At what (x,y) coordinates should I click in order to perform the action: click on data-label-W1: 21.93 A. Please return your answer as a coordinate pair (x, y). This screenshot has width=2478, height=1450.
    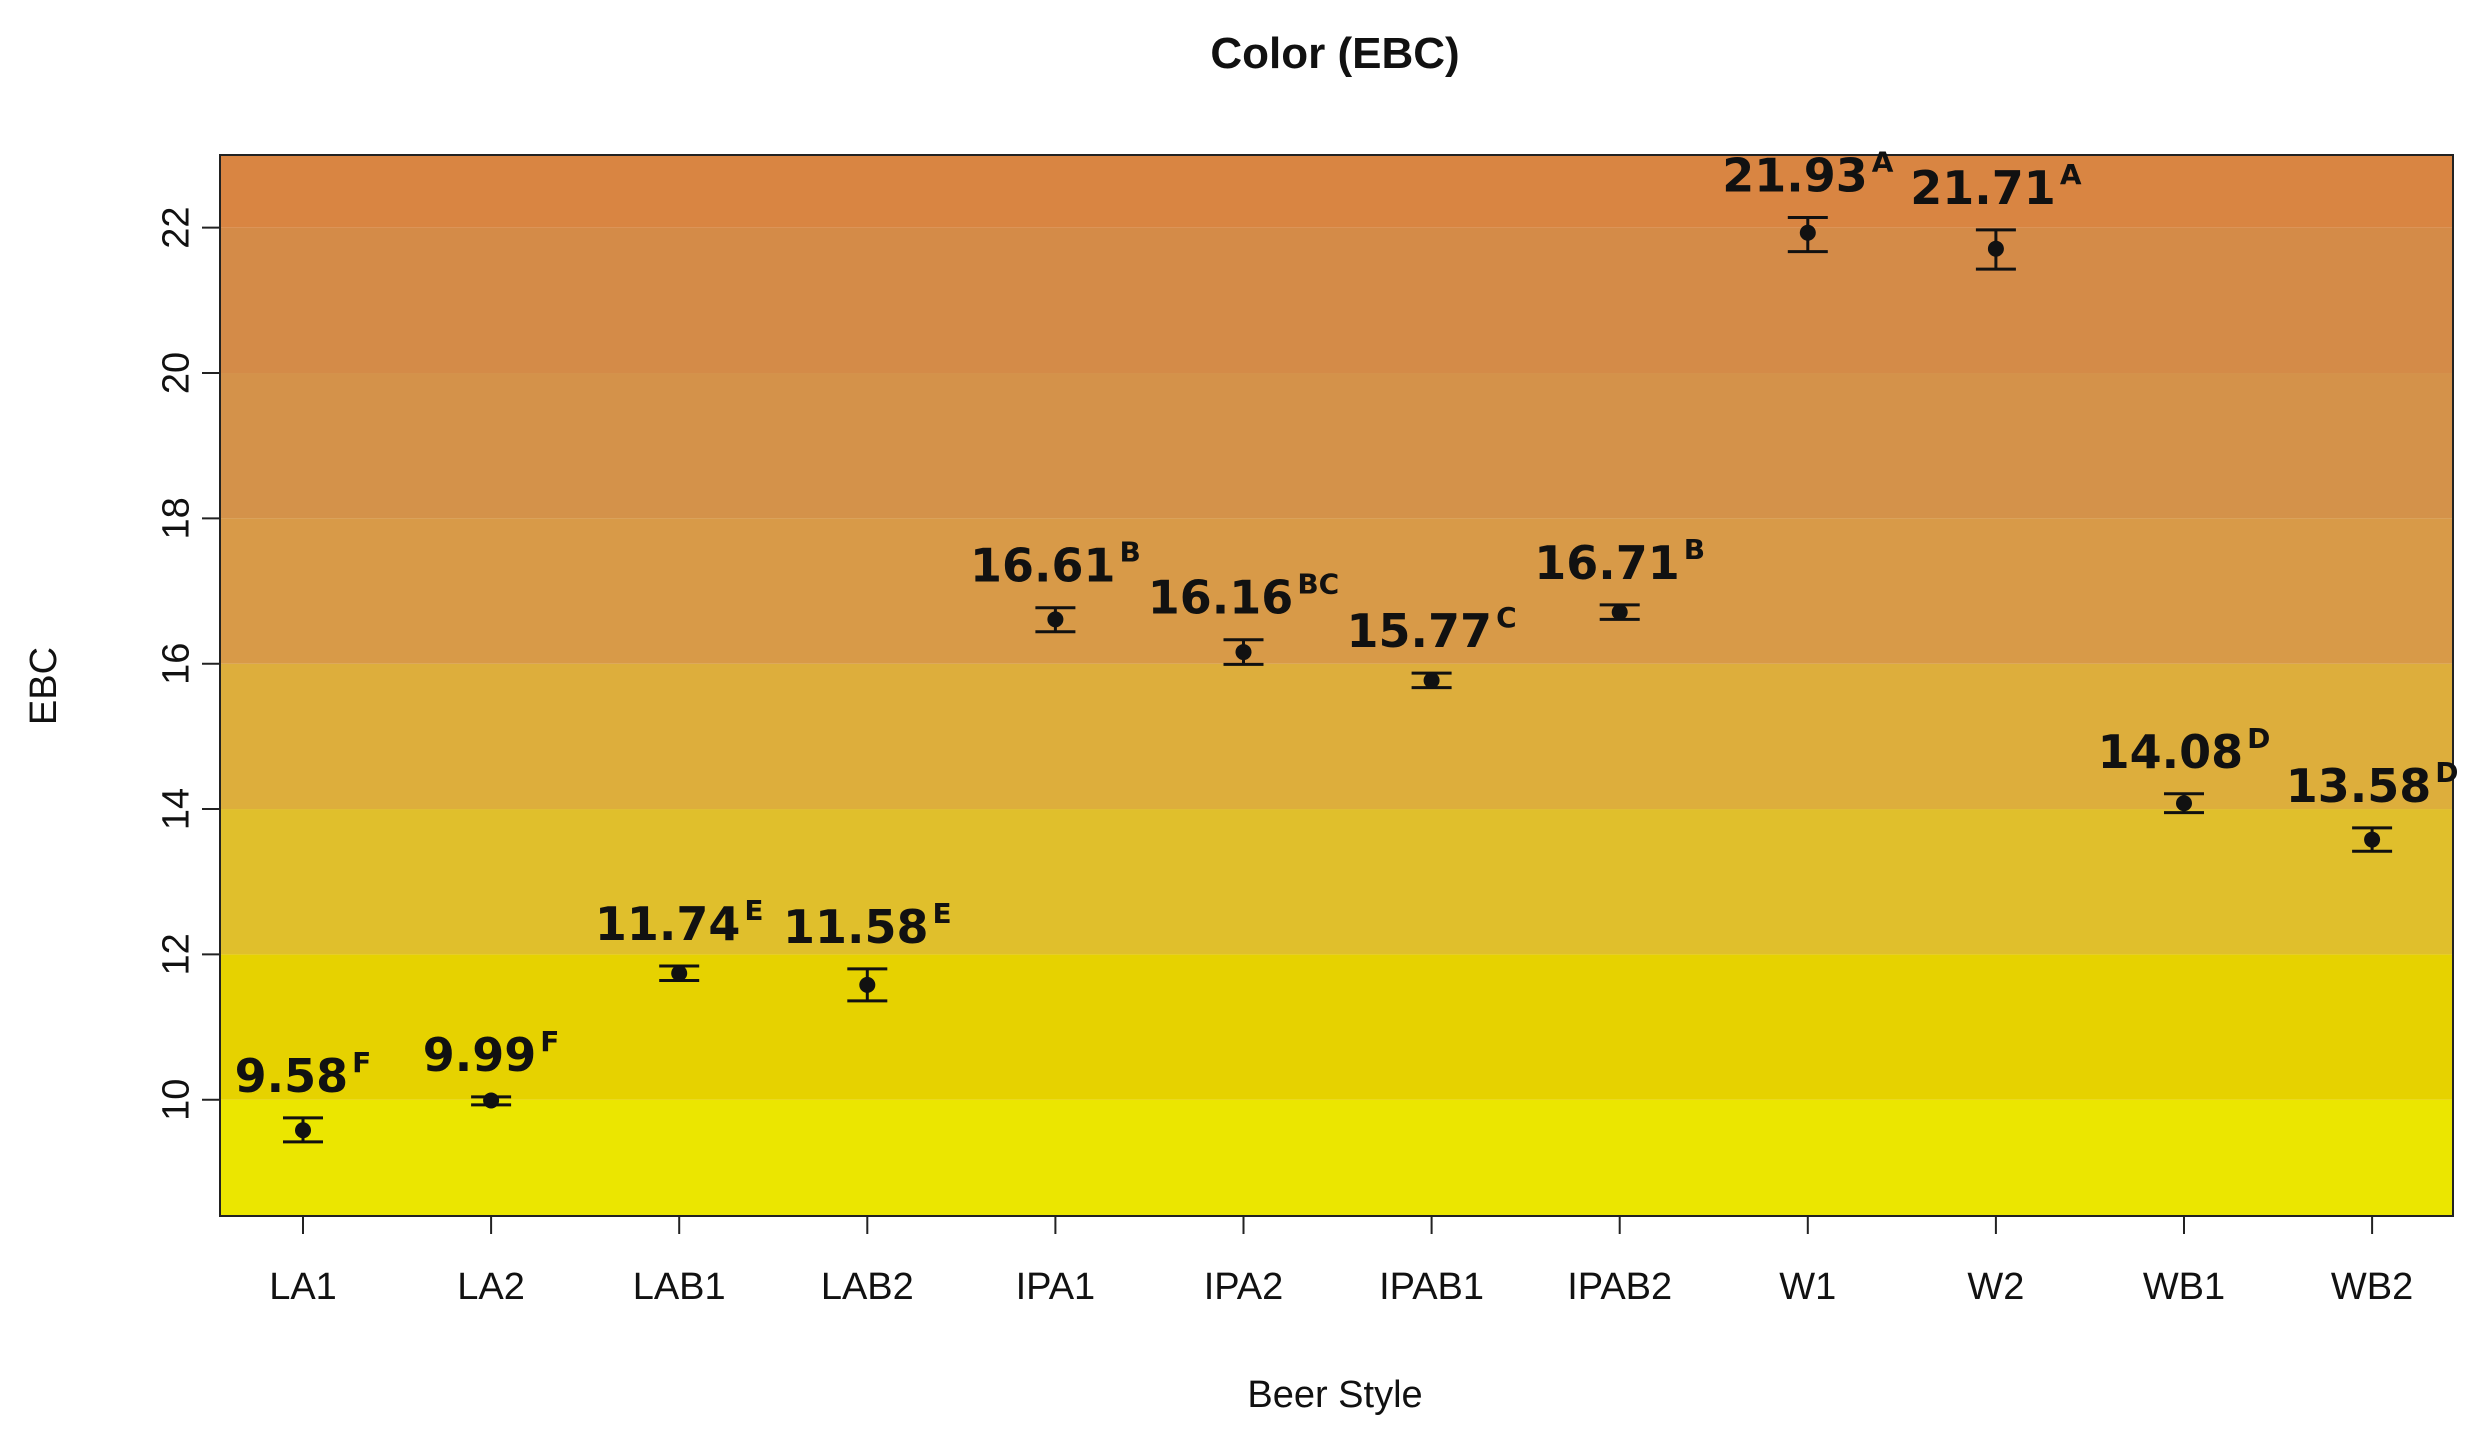
    Looking at the image, I should click on (1808, 173).